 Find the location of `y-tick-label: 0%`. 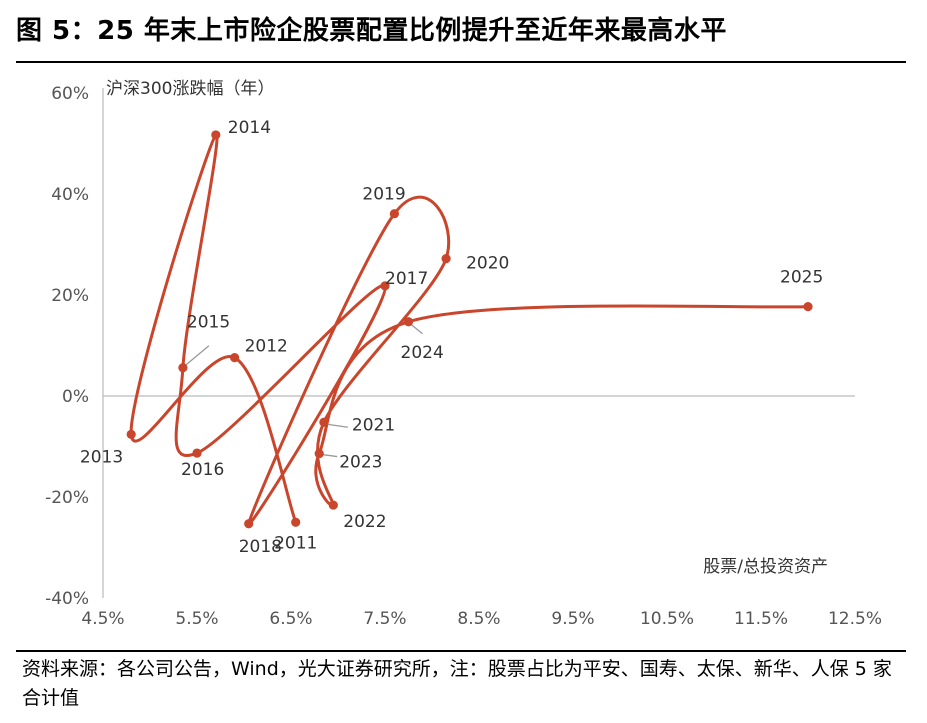

y-tick-label: 0% is located at coordinates (75, 397).